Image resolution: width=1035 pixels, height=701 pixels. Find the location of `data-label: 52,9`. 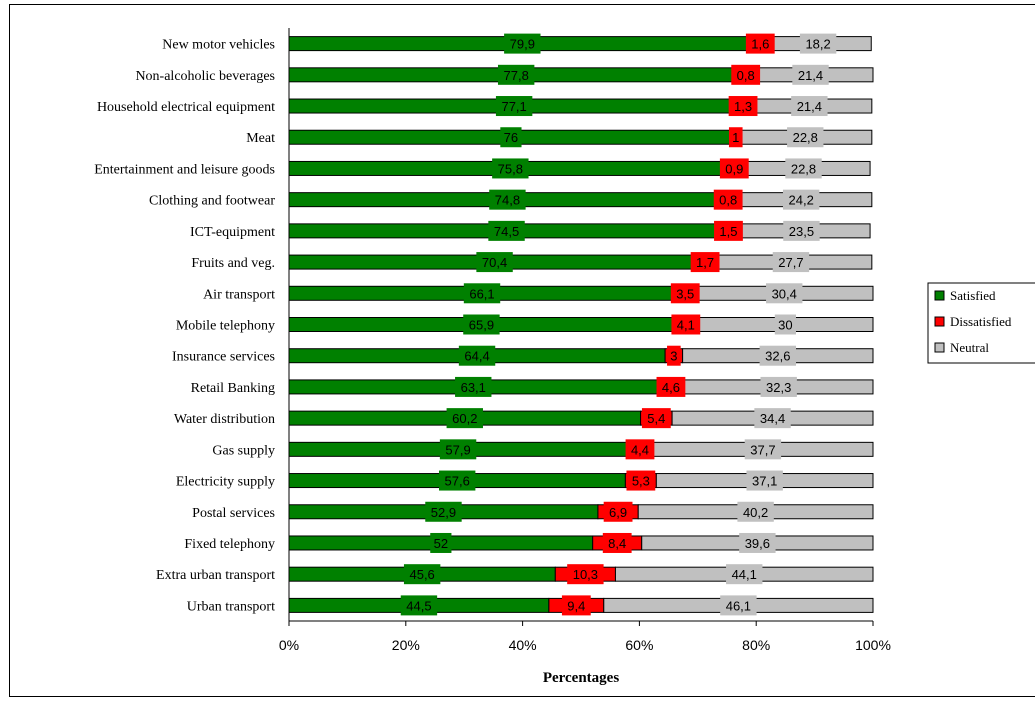

data-label: 52,9 is located at coordinates (443, 512).